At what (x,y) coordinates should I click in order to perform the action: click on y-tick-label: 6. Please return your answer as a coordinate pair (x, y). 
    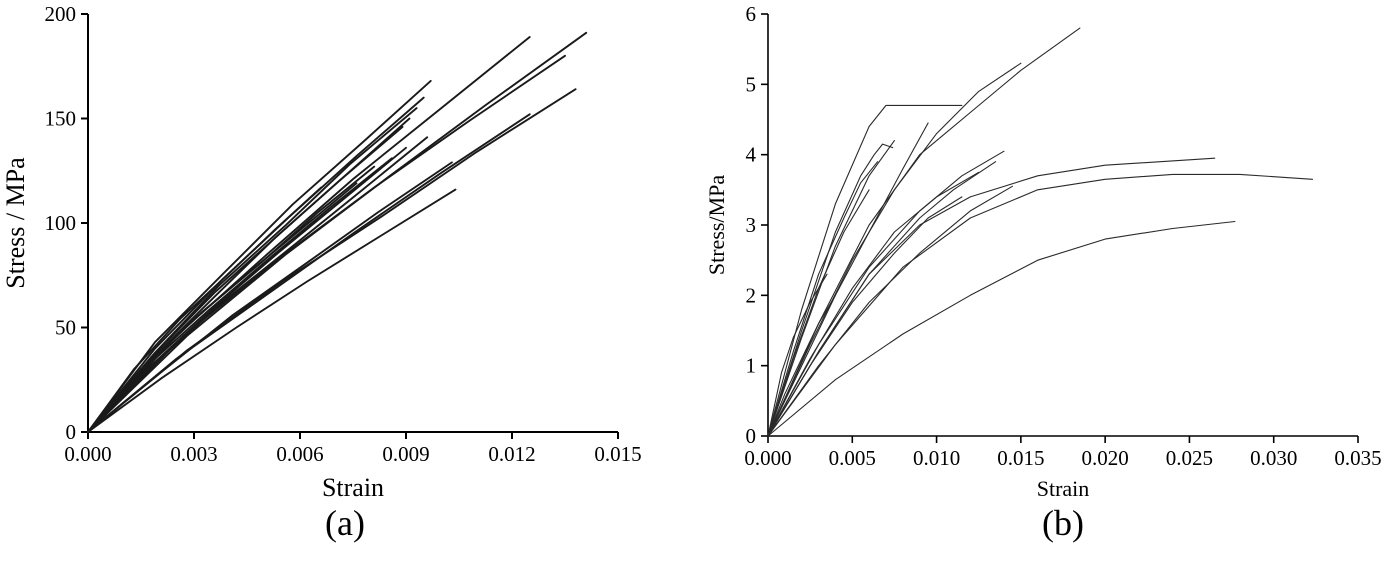
    Looking at the image, I should click on (751, 14).